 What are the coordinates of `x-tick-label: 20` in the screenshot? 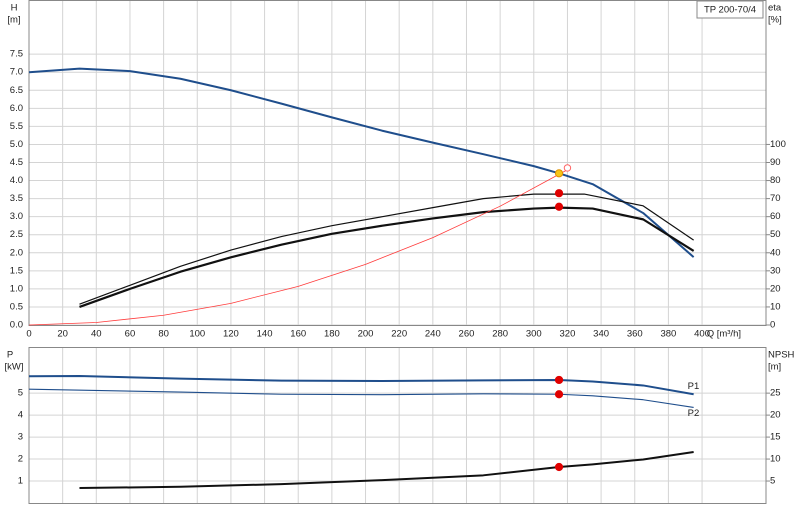 It's located at (62, 334).